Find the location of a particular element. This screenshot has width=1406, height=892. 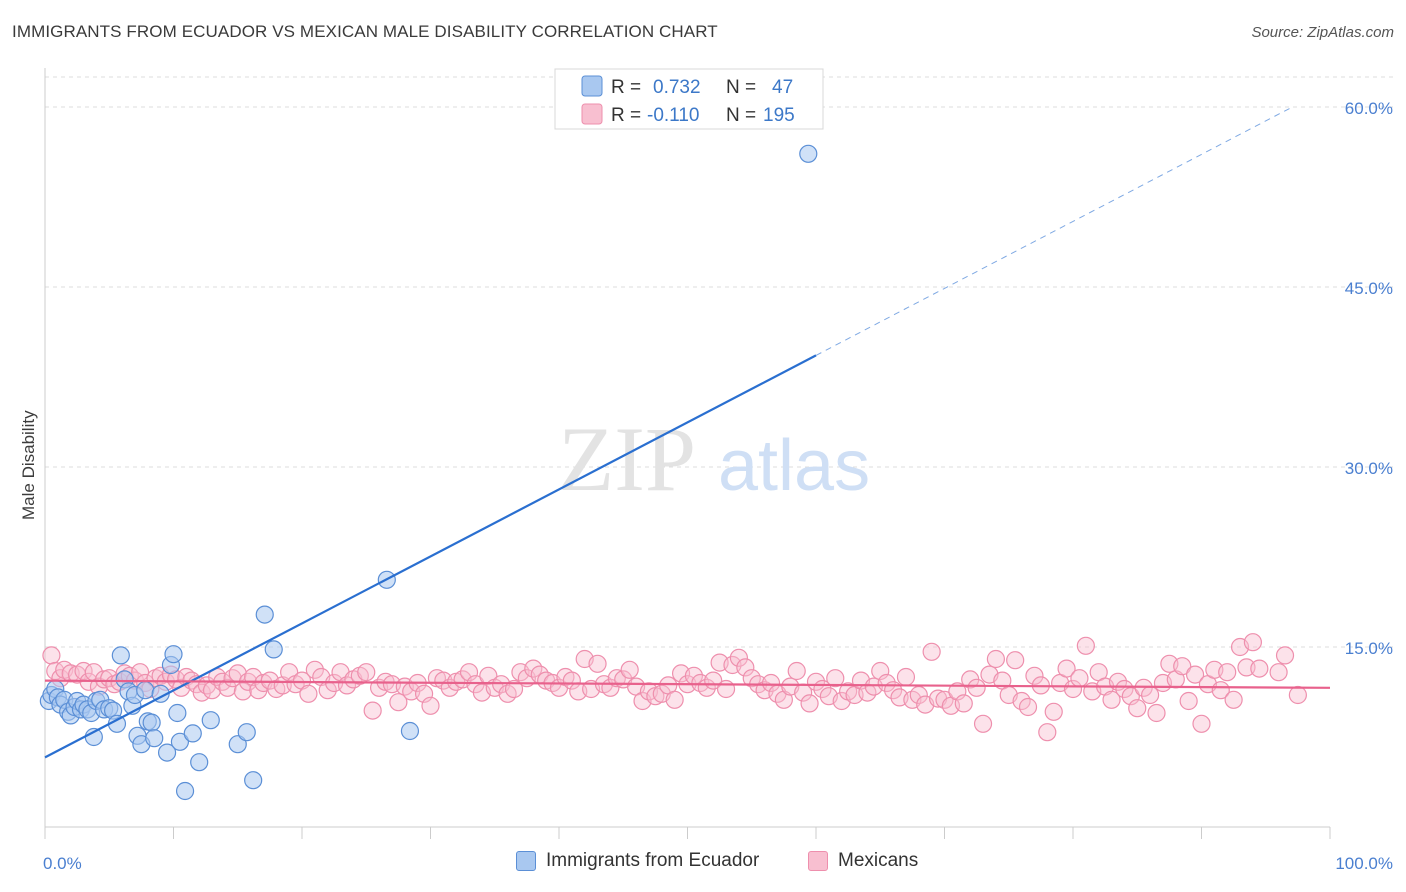

legend-item-mexicans: Mexicans is located at coordinates (863, 861).